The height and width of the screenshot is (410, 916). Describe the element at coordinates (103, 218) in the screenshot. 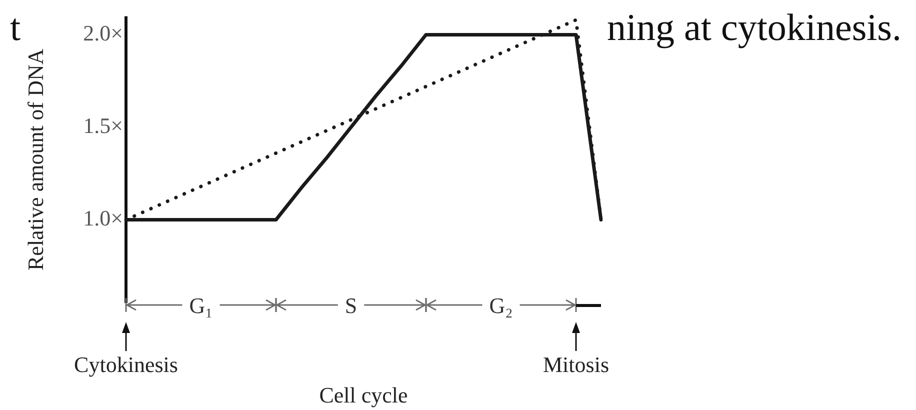

I see `y-tick-label: 1.0×` at that location.